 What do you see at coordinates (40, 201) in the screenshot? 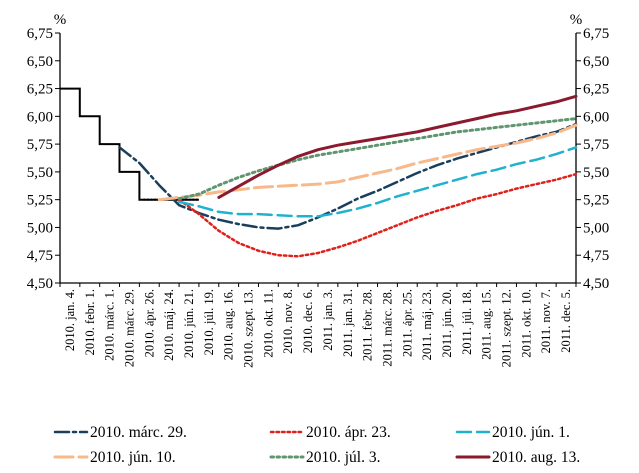
I see `y-tick-label-left: 5,25` at bounding box center [40, 201].